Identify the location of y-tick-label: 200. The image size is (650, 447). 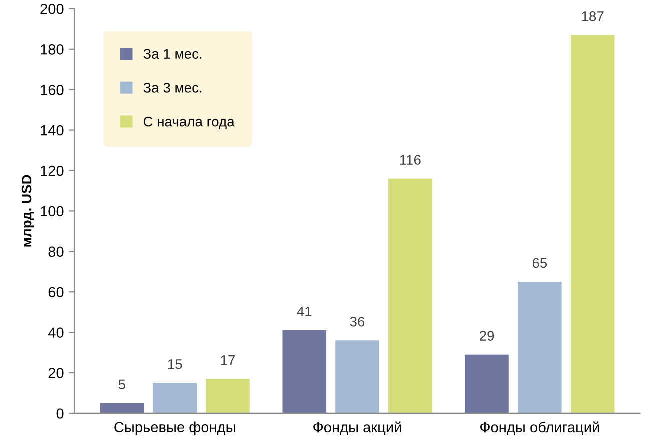
(52, 9).